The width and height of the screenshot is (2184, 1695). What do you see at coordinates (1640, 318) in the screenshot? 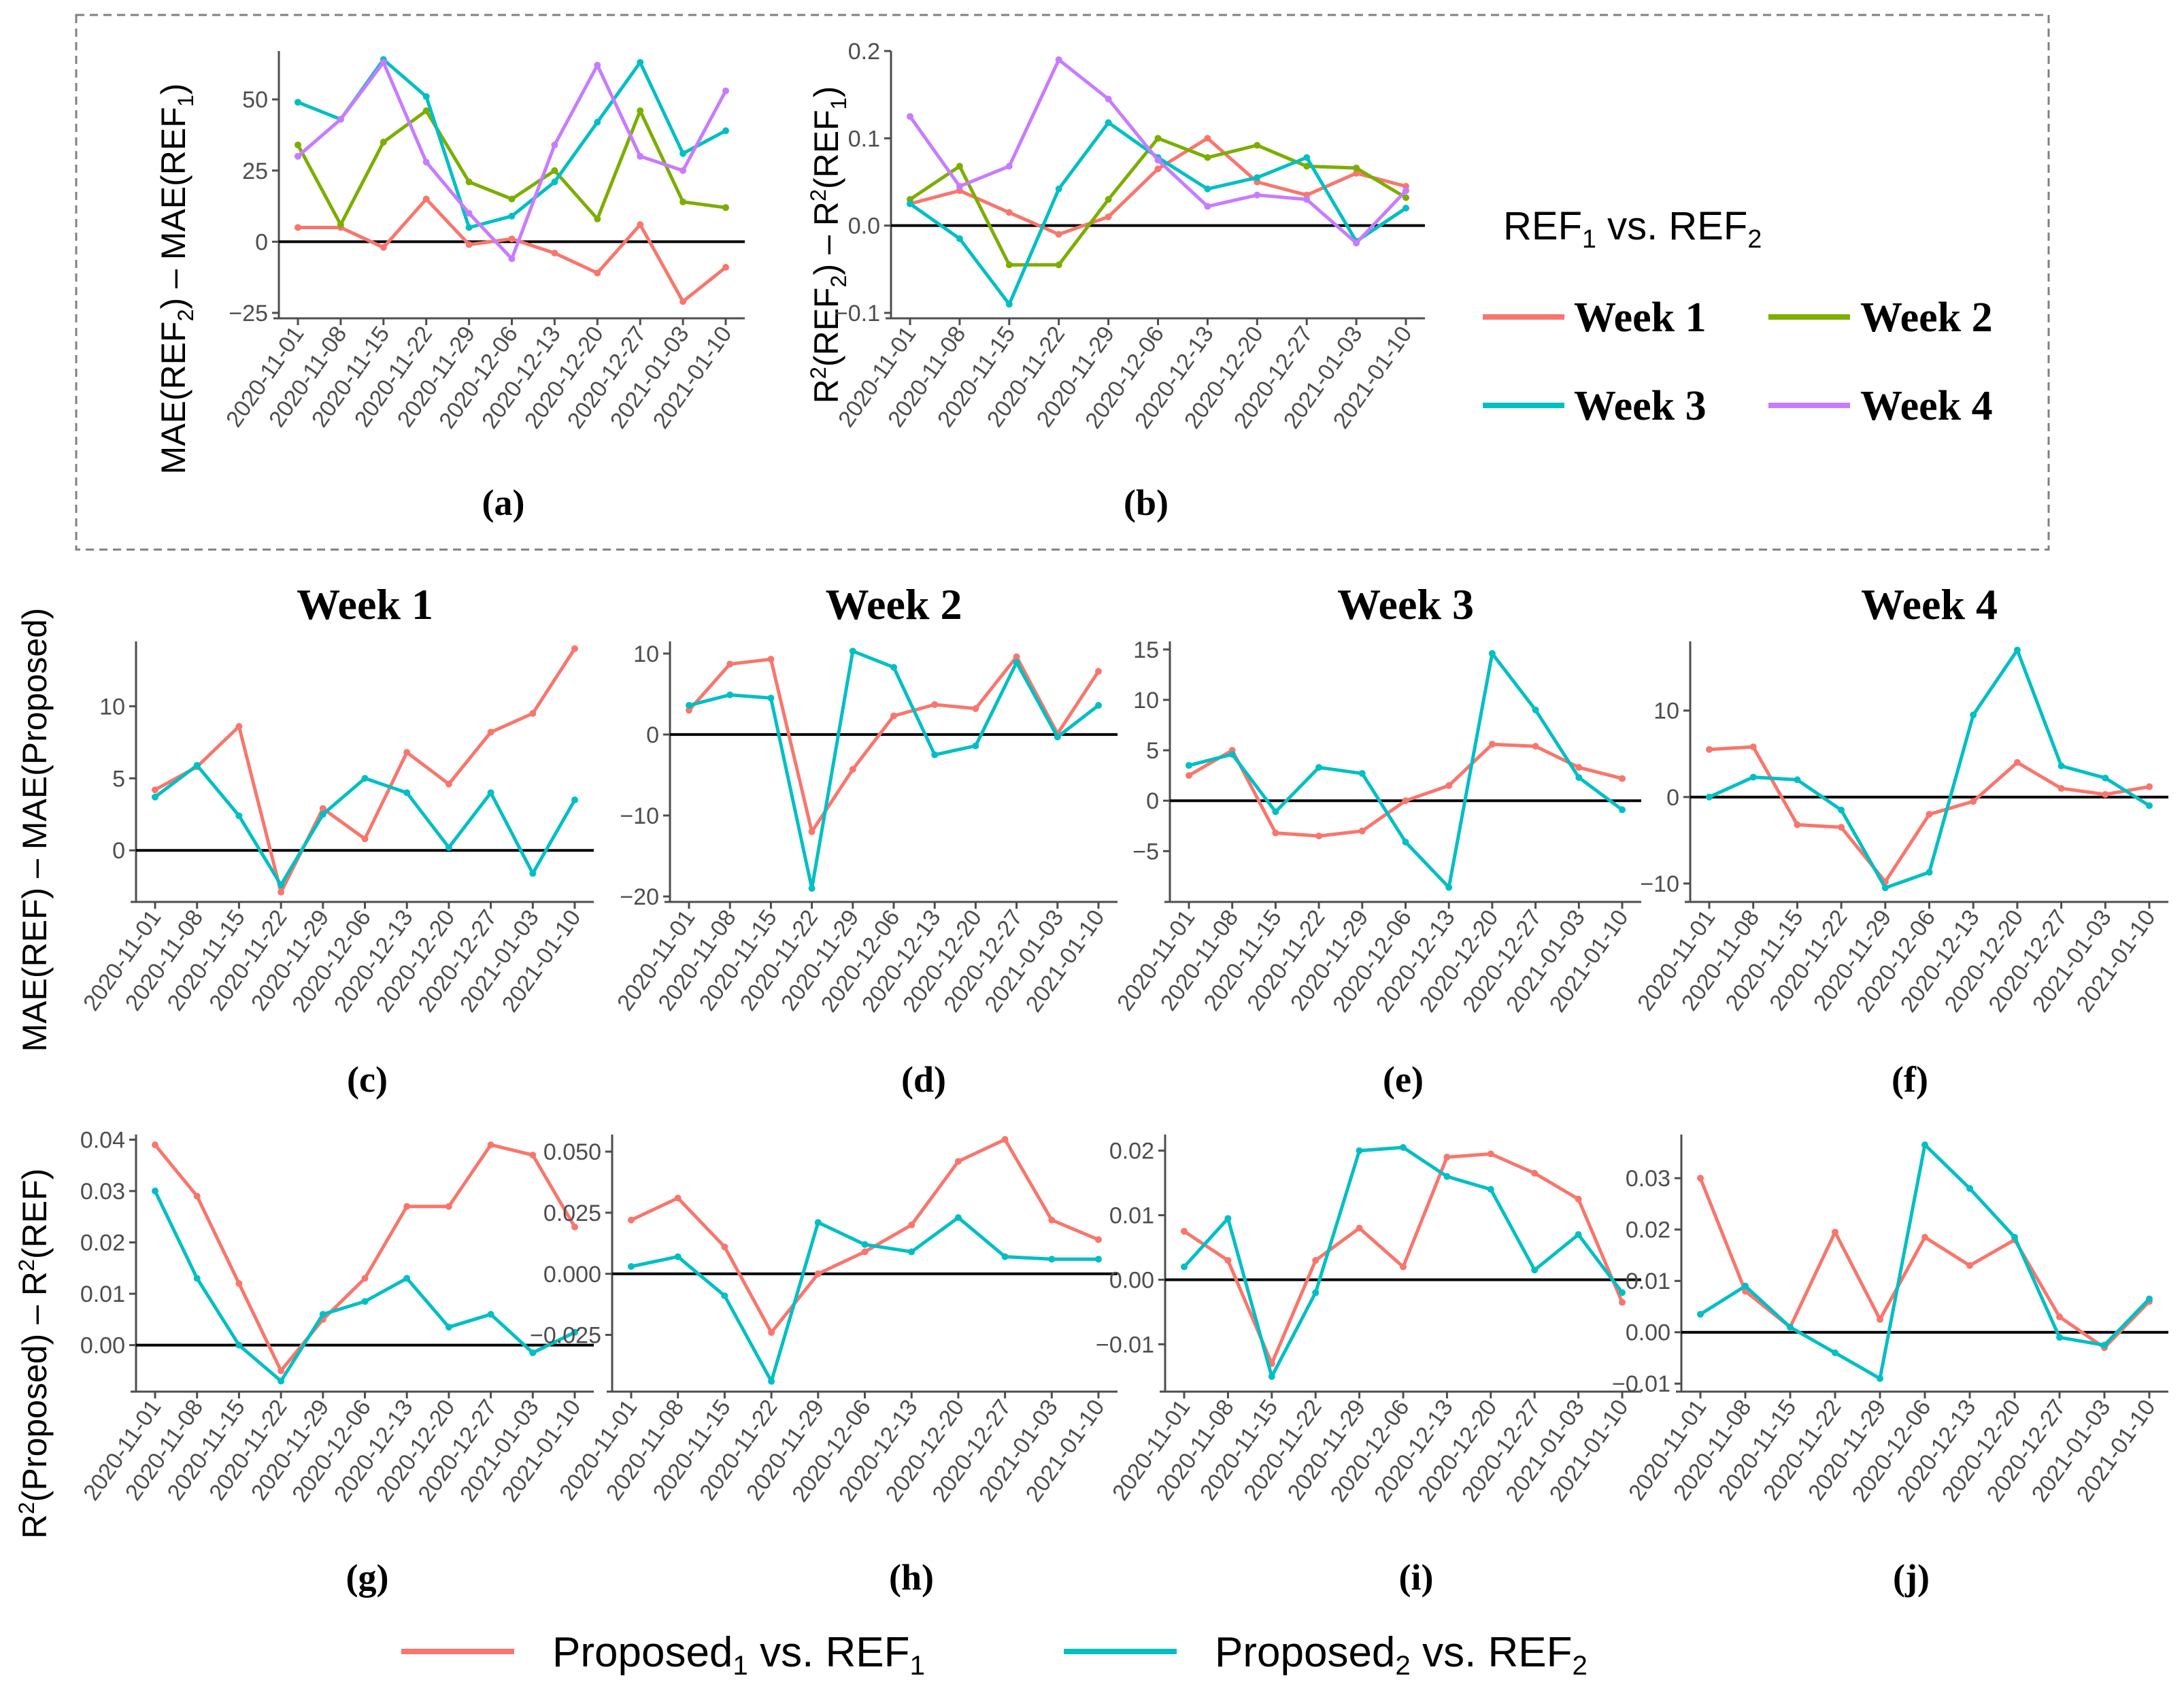
I see `legend-label-week1: Week 1` at bounding box center [1640, 318].